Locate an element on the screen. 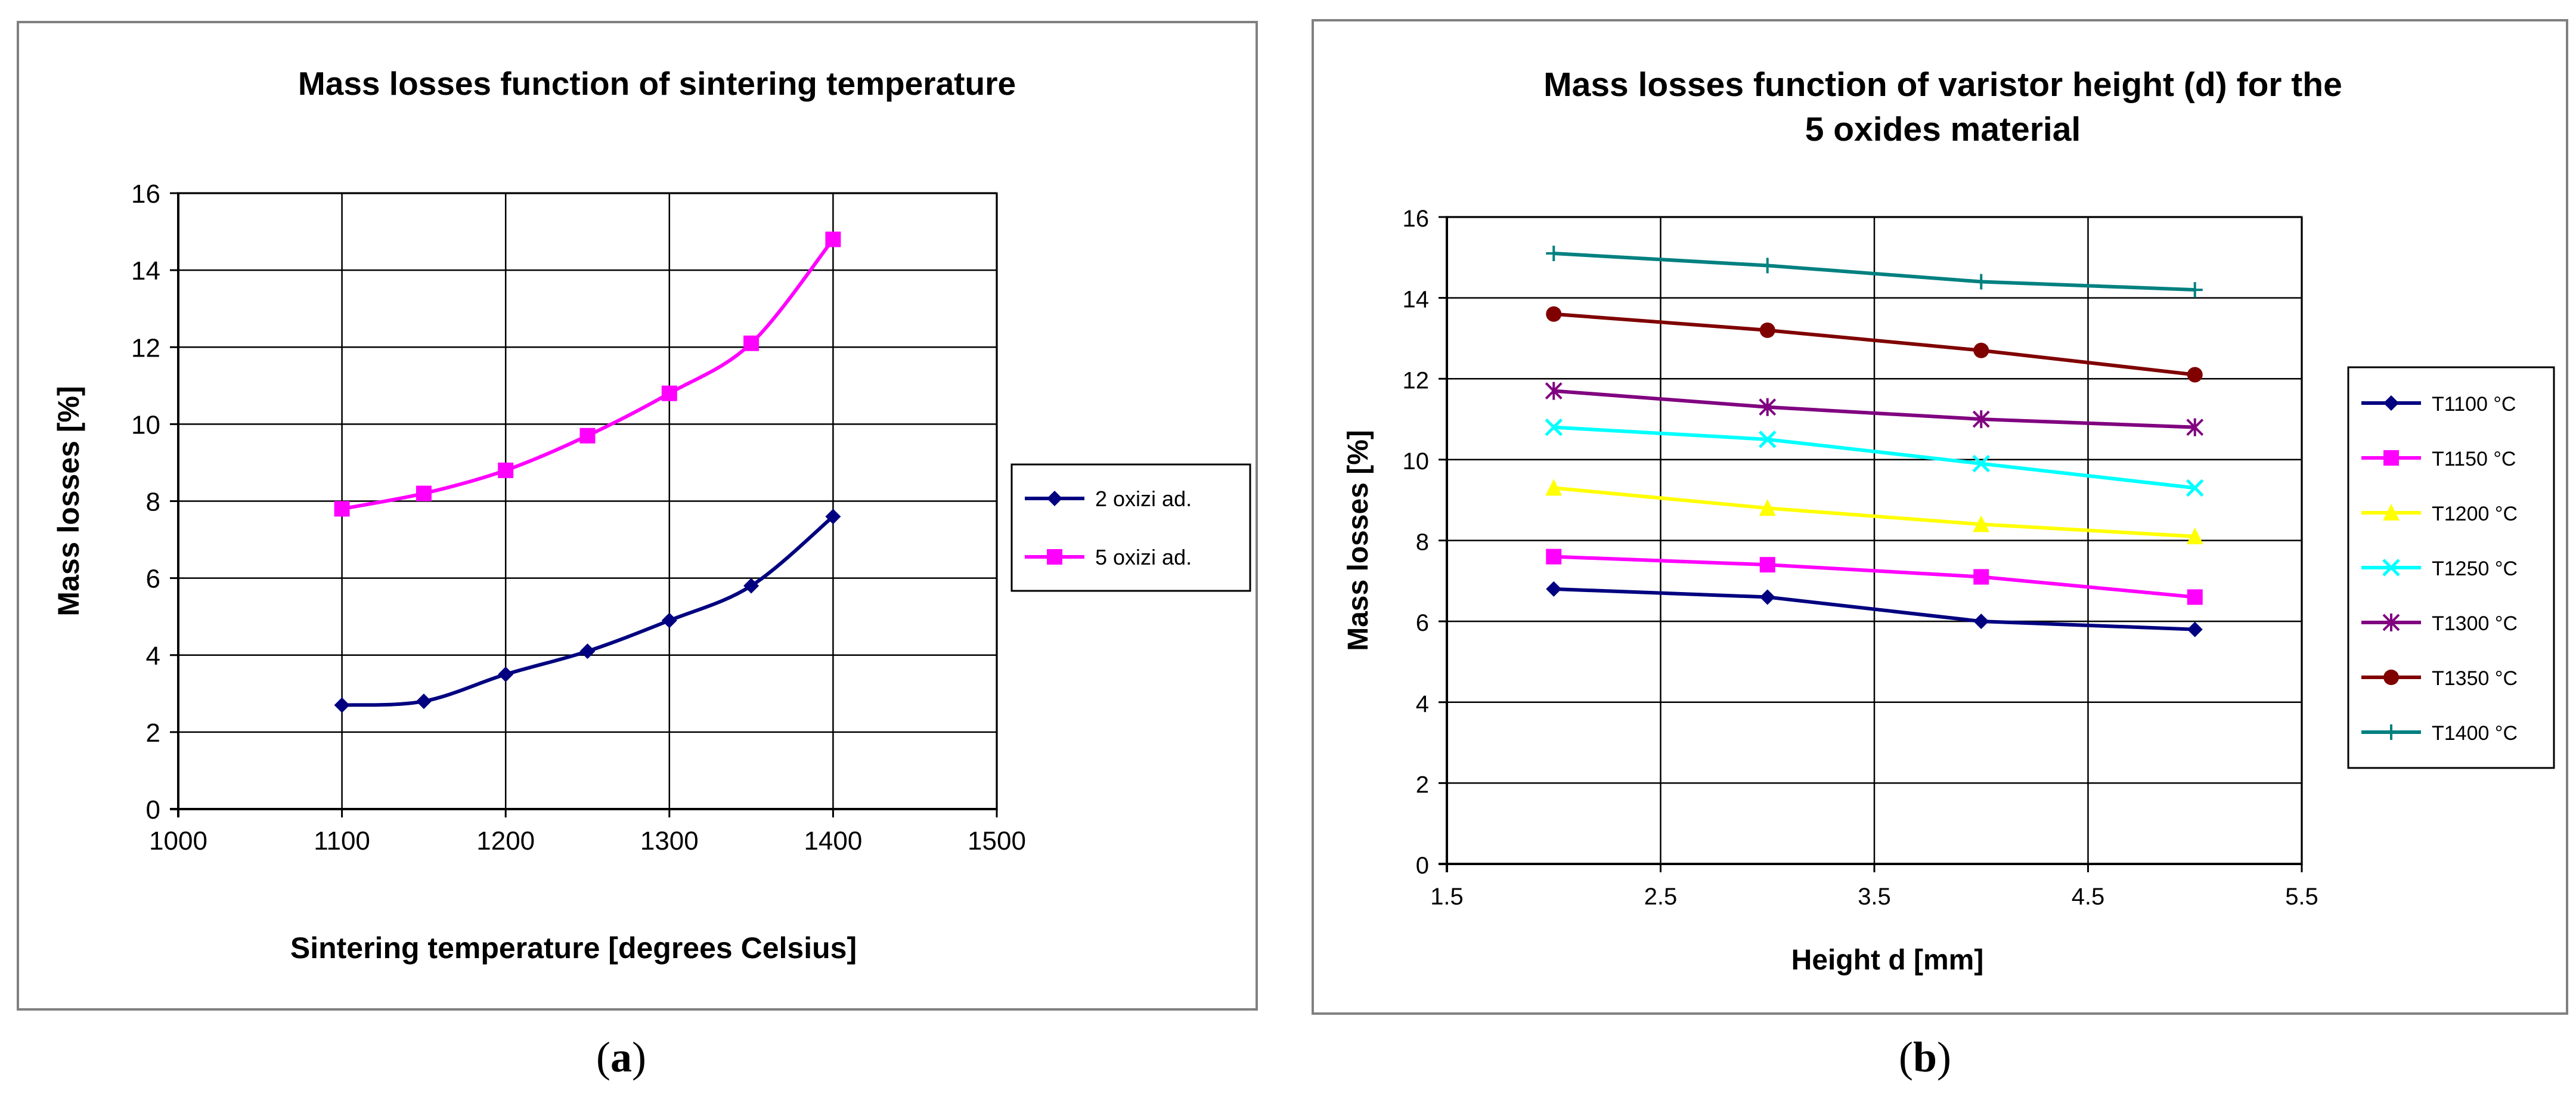 This screenshot has width=2576, height=1106. chart-a-ytick-label: 10 is located at coordinates (145, 424).